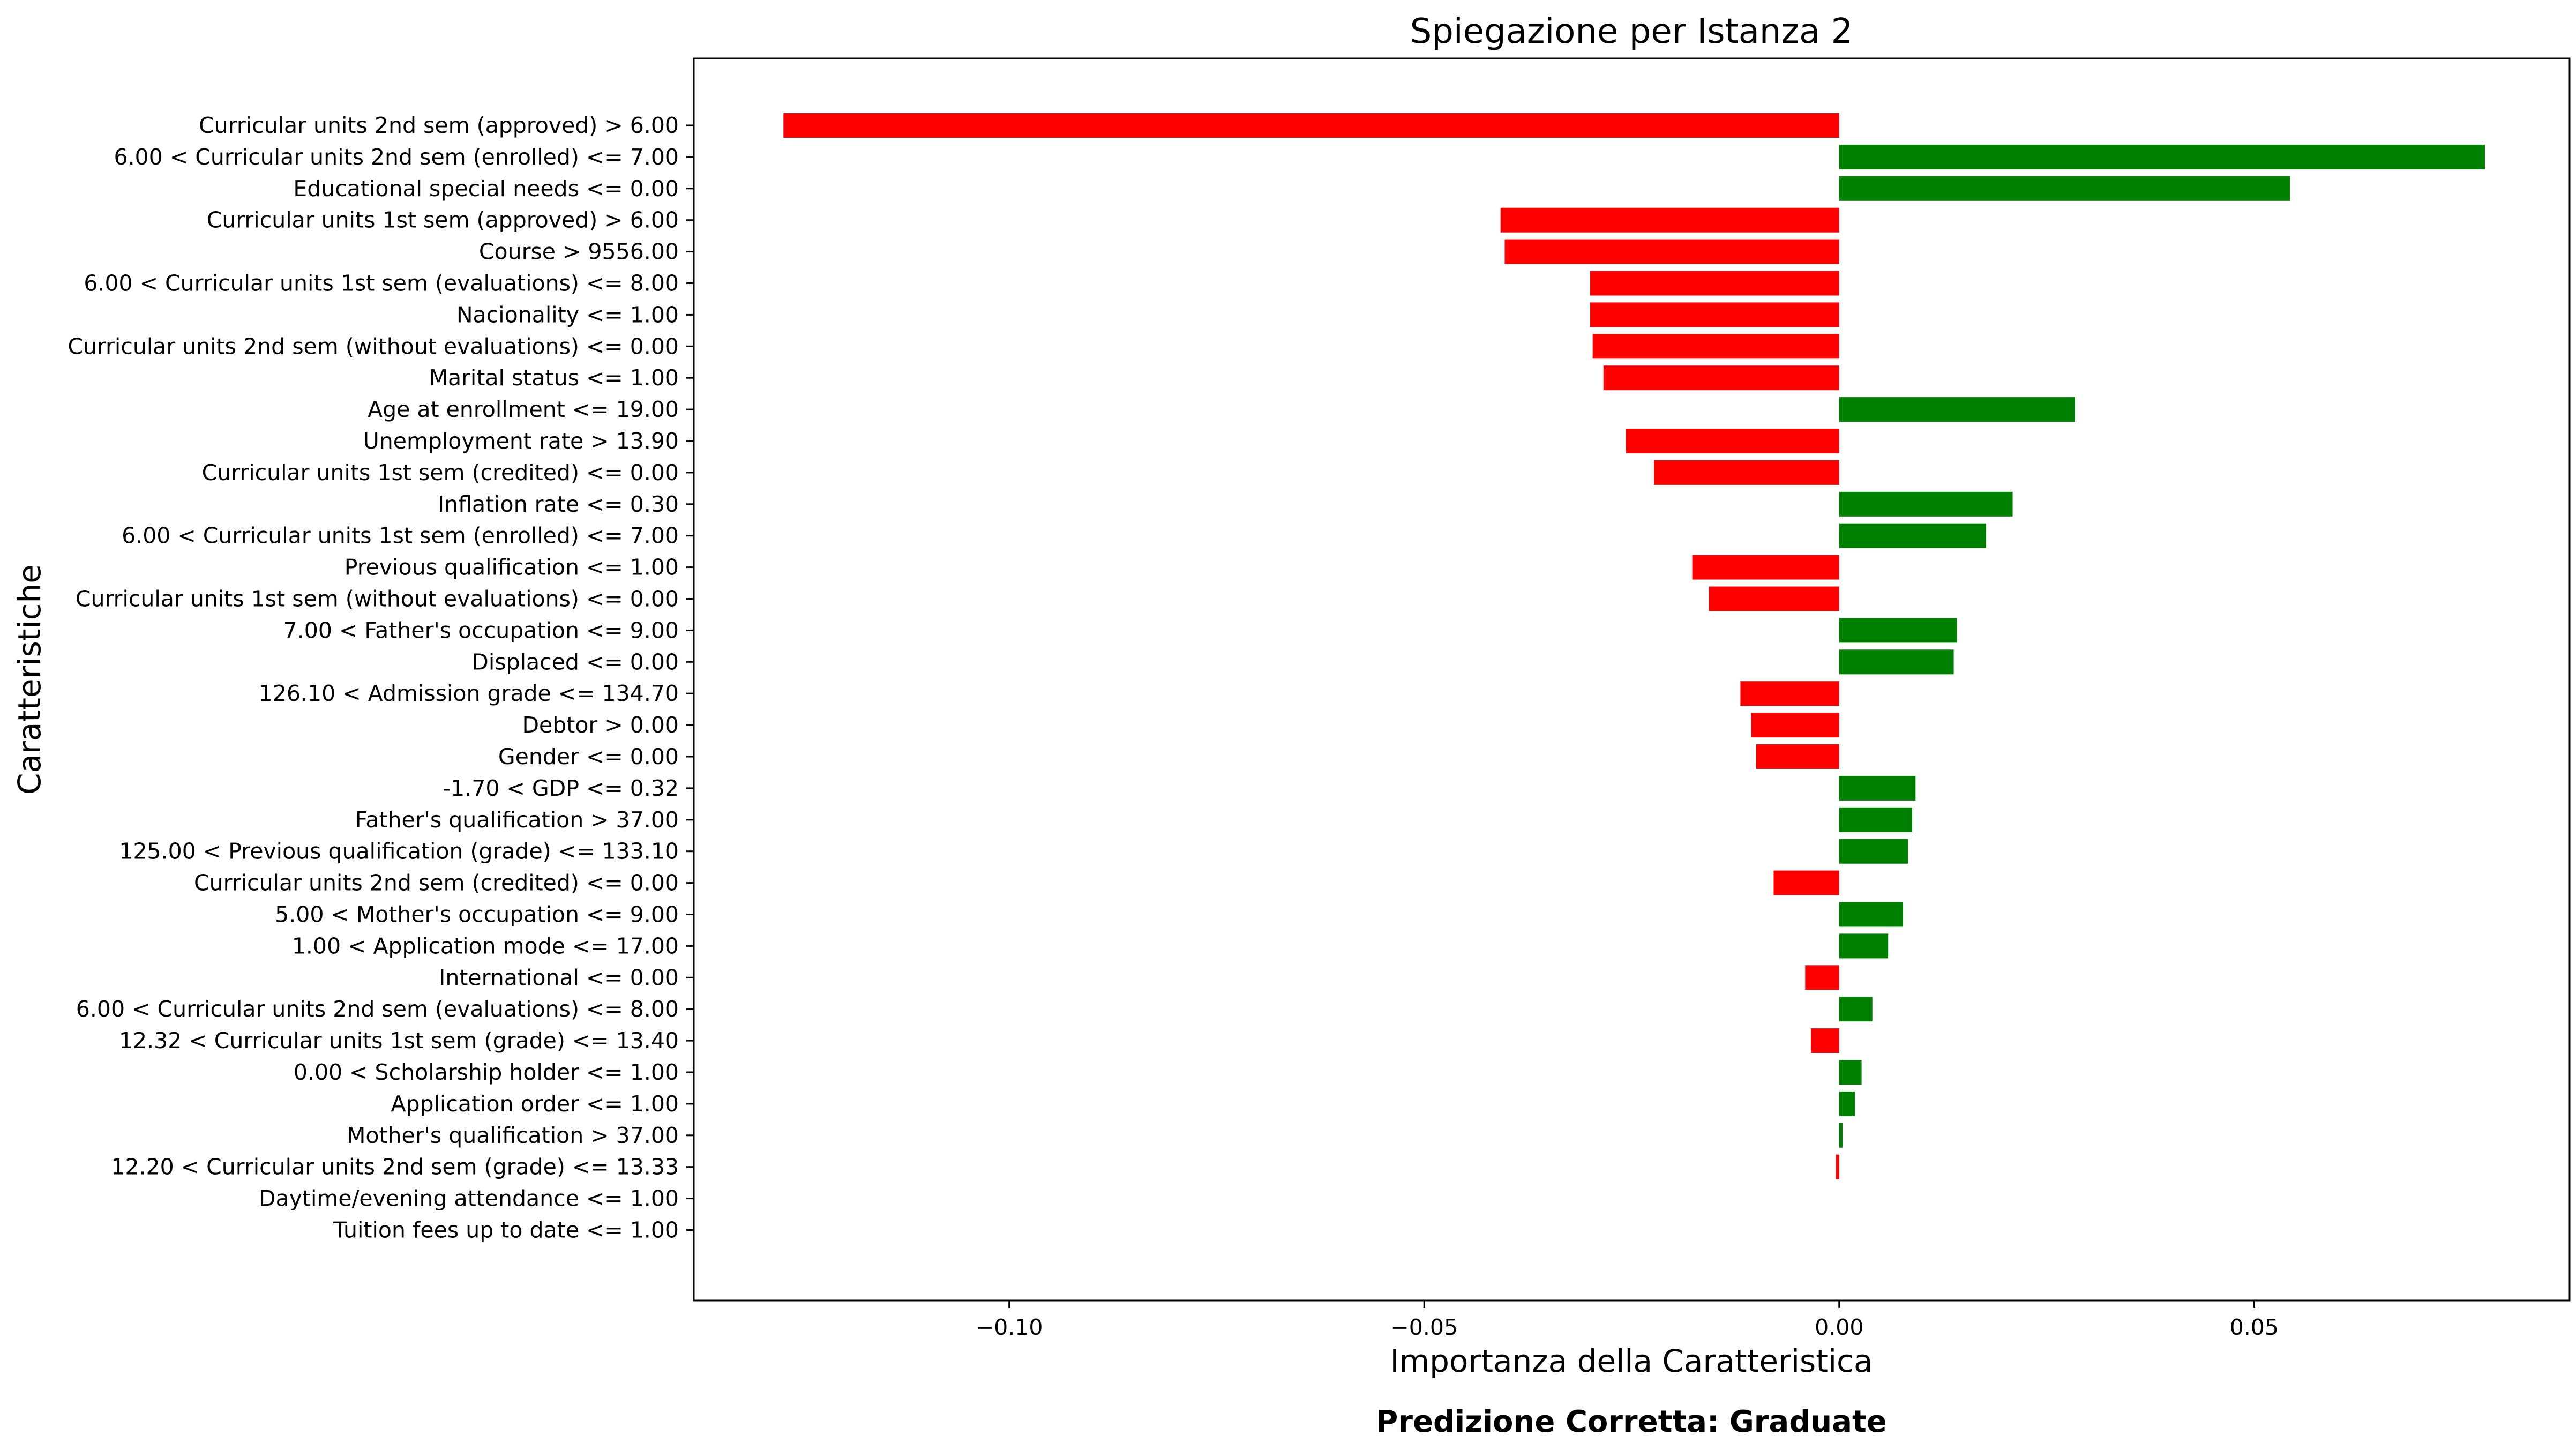 Image resolution: width=2576 pixels, height=1450 pixels. I want to click on category-label: 1.00 < Application mode <= 17.00, so click(485, 946).